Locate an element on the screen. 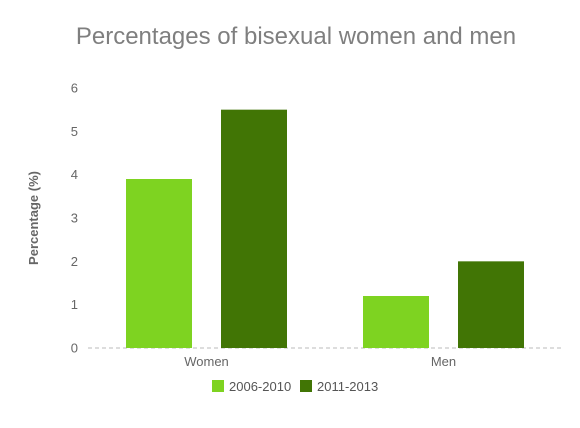 This screenshot has width=580, height=428. chart-title: Percentages of bisexual women and men is located at coordinates (296, 36).